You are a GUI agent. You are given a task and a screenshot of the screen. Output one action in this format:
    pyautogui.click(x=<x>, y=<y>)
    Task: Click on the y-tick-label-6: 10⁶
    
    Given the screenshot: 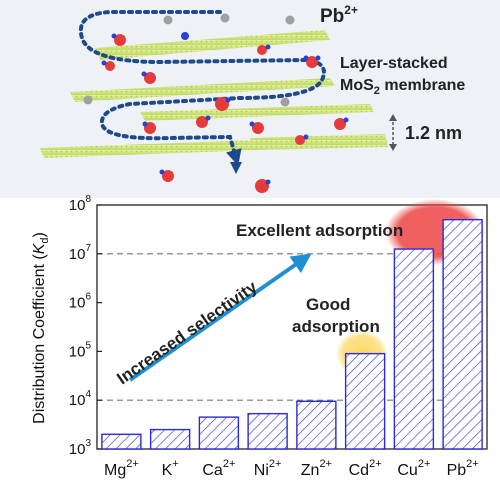 What is the action you would take?
    pyautogui.click(x=80, y=302)
    